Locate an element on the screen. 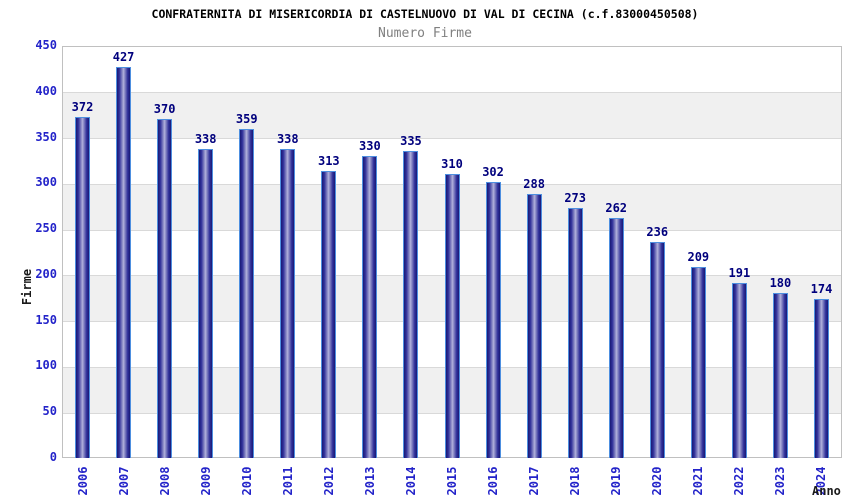 The image size is (850, 500). bar-value-label: 372 is located at coordinates (82, 107).